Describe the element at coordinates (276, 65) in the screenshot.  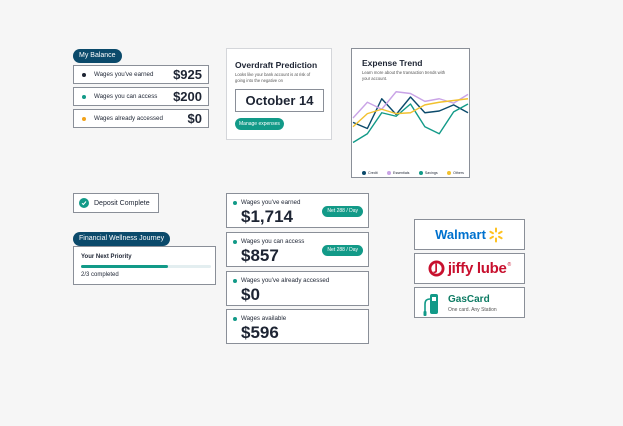
I see `overdraft-title: Overdraft Prediction` at that location.